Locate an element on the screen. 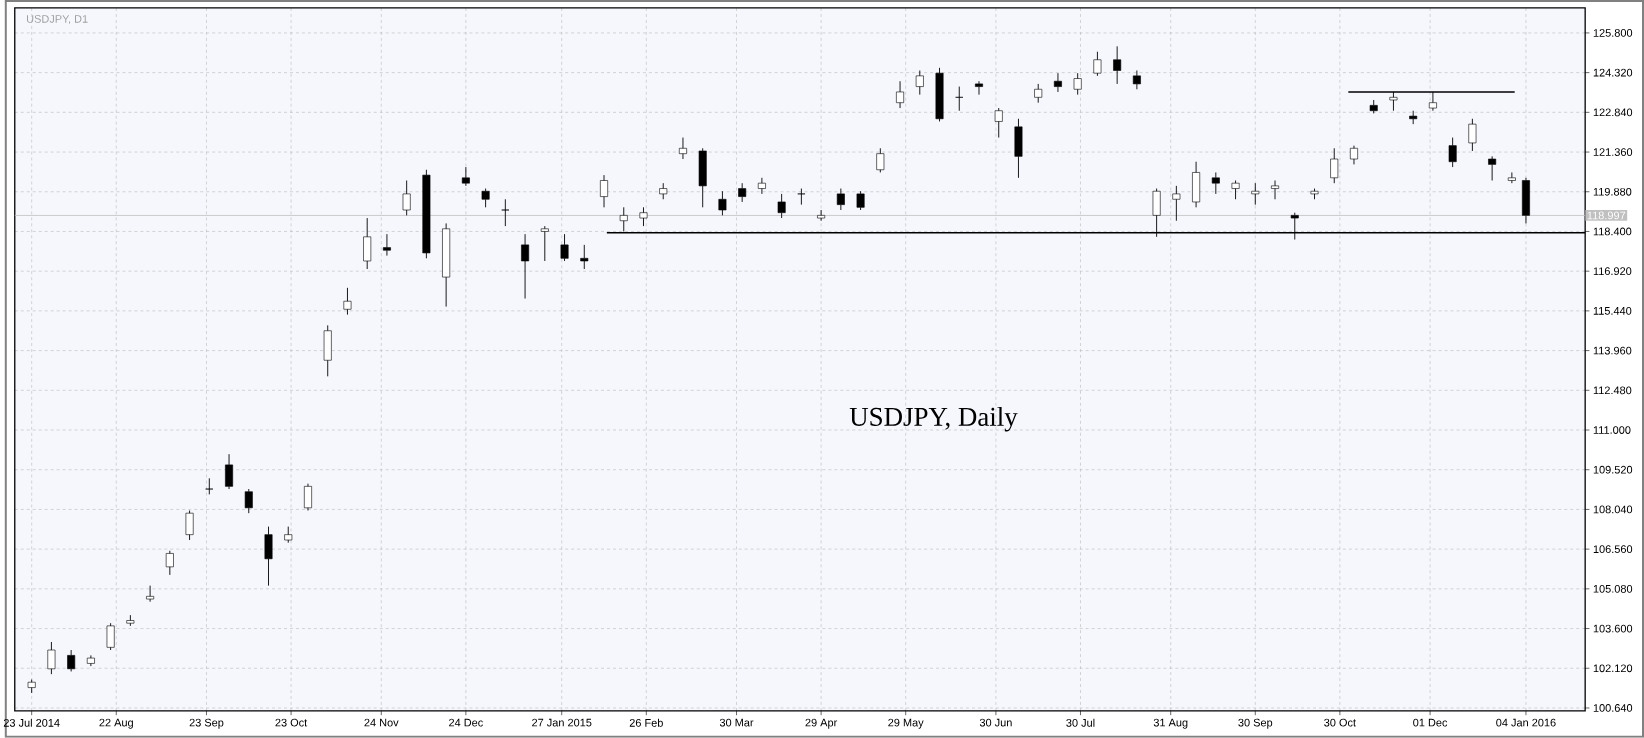  y-tick-label: 116.920 is located at coordinates (1612, 271).